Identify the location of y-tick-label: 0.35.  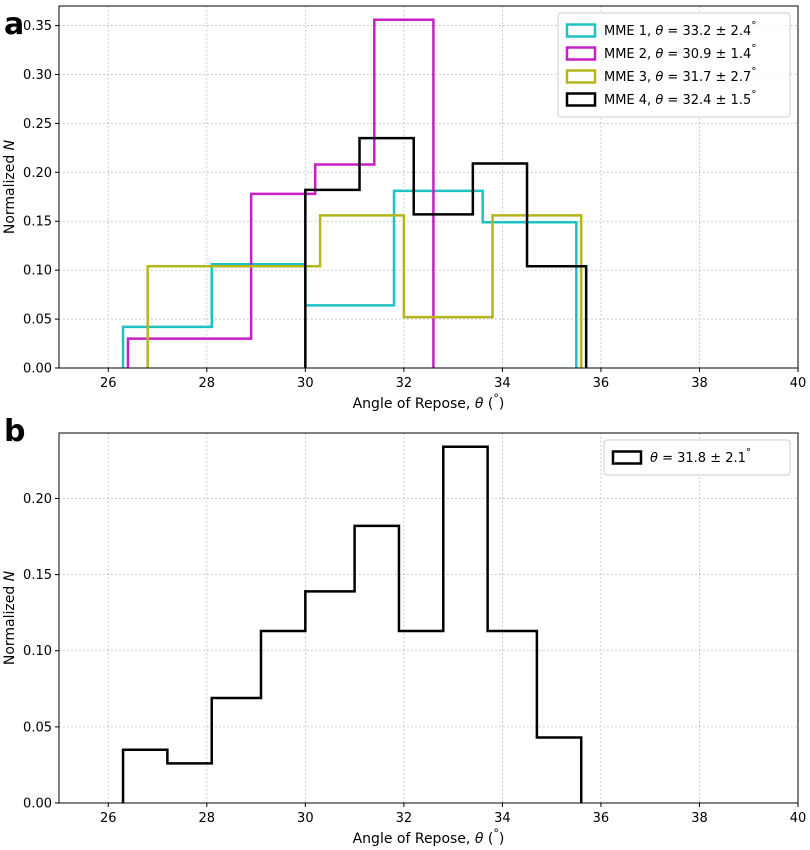
(37, 26).